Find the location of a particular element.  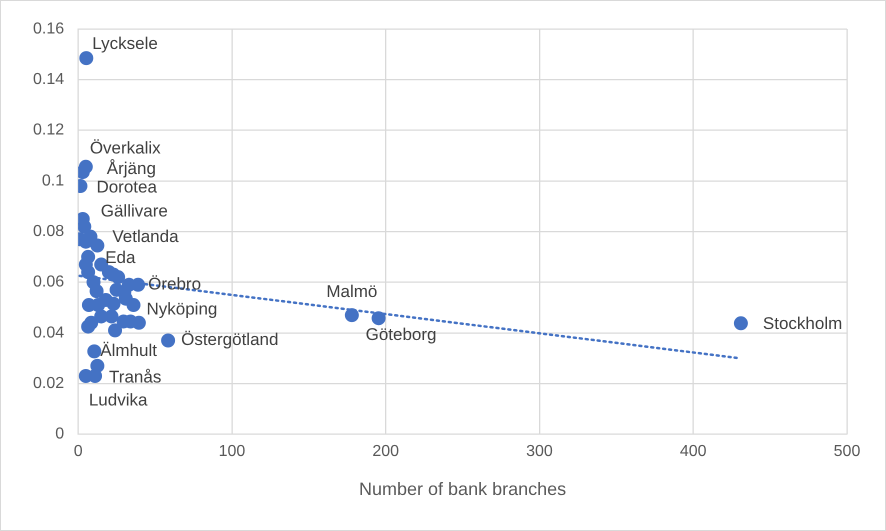

annotation: Årjäng is located at coordinates (131, 168).